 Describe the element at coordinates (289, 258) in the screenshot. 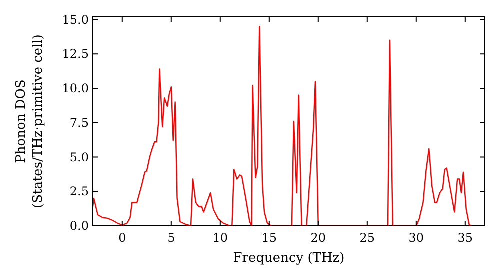

I see `x-axis-title: Frequency (THz)` at that location.